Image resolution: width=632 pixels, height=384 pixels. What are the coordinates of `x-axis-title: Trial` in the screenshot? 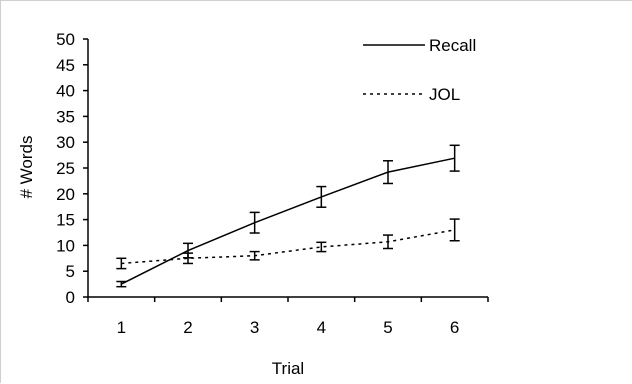 It's located at (288, 368).